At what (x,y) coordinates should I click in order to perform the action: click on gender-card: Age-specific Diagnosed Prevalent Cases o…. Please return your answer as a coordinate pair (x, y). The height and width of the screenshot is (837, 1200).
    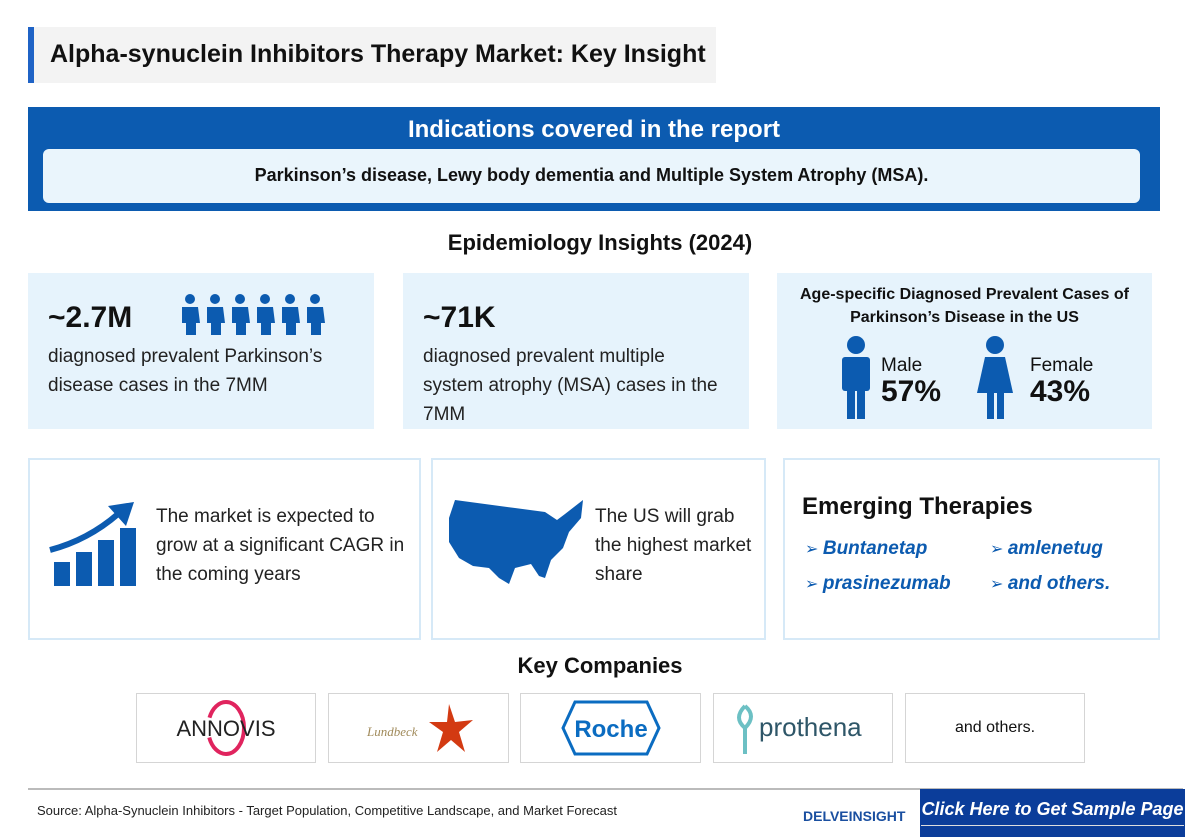
    Looking at the image, I should click on (964, 351).